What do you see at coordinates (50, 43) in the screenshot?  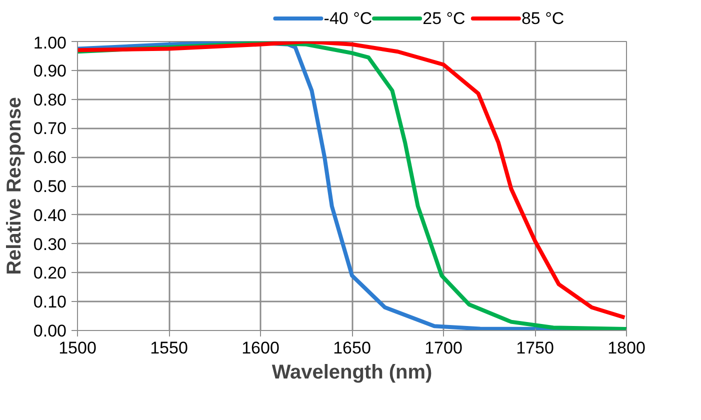 I see `y-tick-label: 1.00` at bounding box center [50, 43].